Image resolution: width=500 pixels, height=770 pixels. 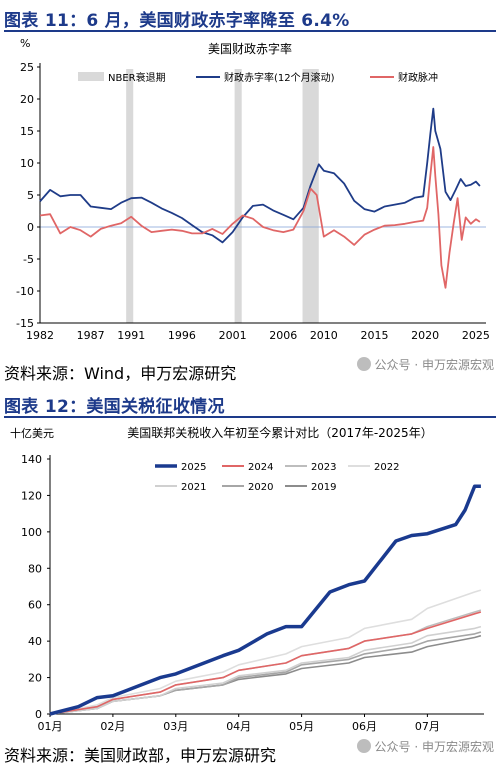 I want to click on x-tick-label: 2001, so click(x=233, y=335).